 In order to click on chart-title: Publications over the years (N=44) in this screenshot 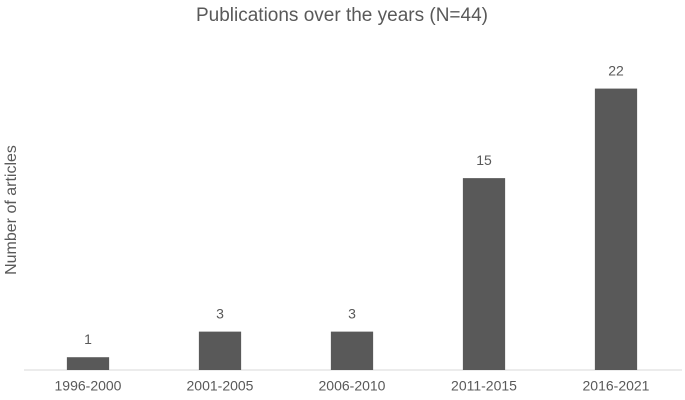, I will do `click(342, 15)`.